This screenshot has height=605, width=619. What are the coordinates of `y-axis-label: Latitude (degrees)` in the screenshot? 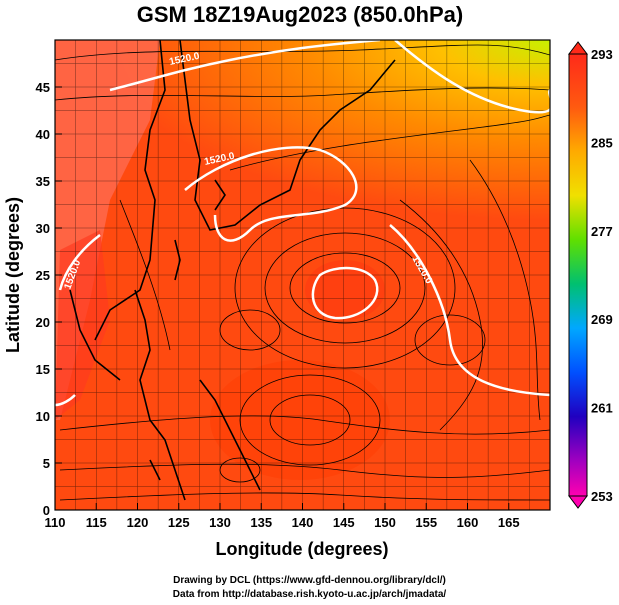 It's located at (13, 275).